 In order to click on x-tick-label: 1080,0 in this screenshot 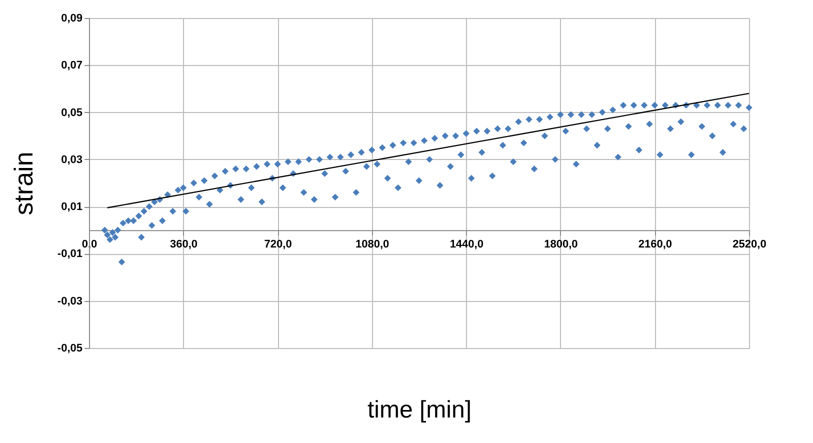, I will do `click(373, 244)`.